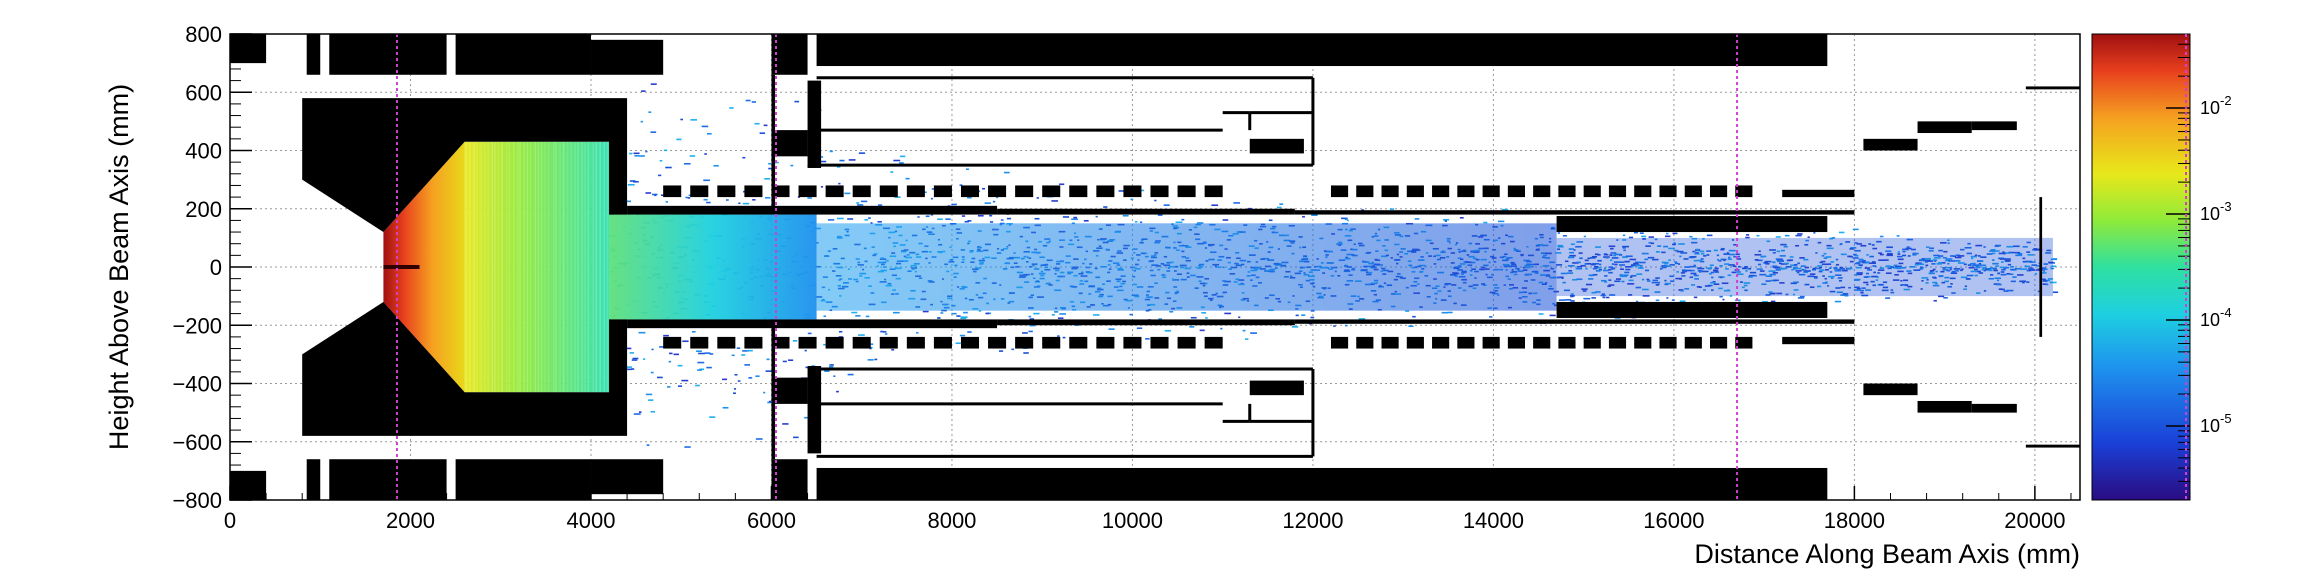 This screenshot has height=575, width=2300. Describe the element at coordinates (230, 520) in the screenshot. I see `x-tick-label: 0` at that location.